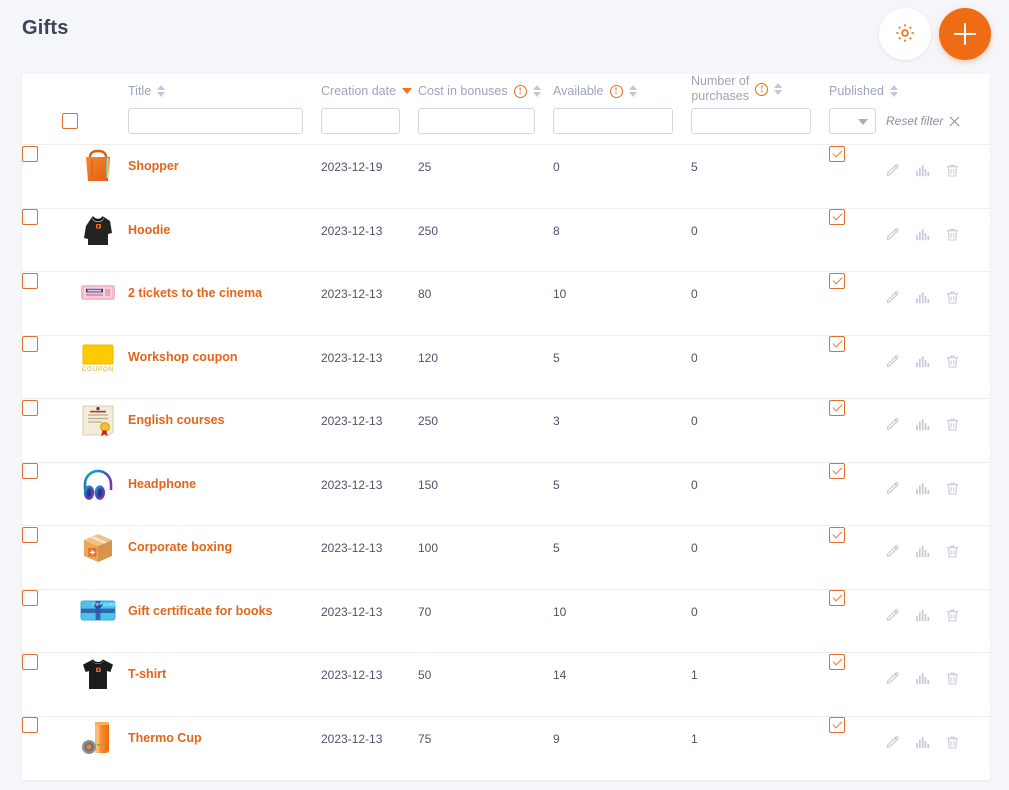  I want to click on reset-filter-button: Reset filter, so click(937, 121).